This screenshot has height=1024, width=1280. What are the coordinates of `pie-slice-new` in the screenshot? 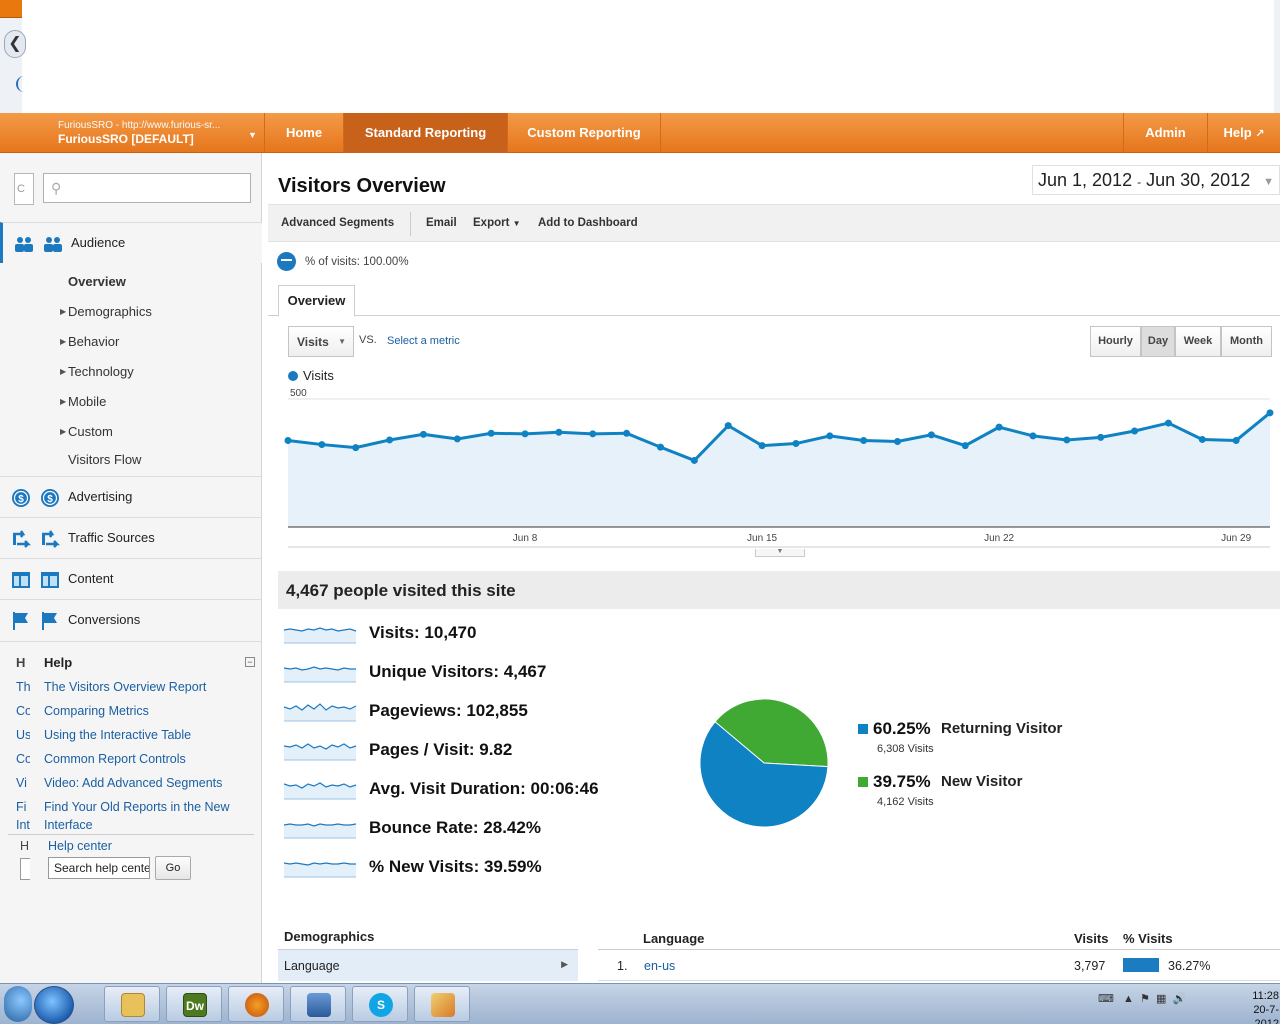 It's located at (771, 733).